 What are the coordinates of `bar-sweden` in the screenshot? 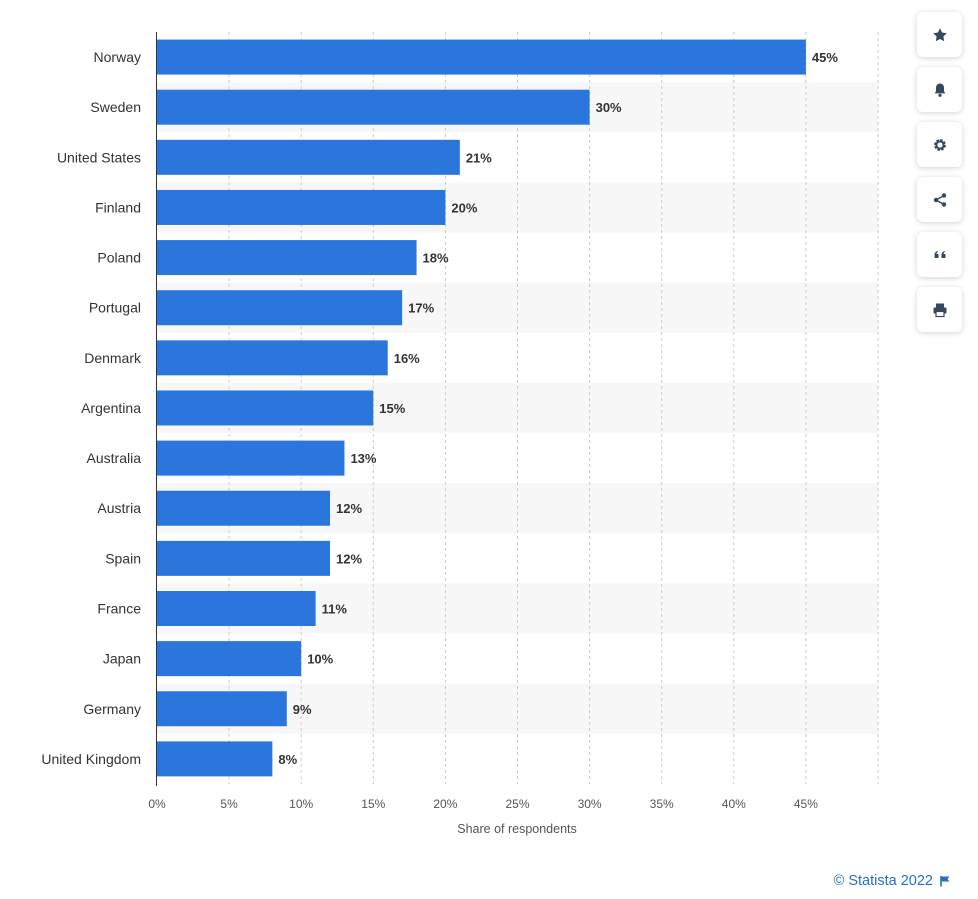 It's located at (373, 107).